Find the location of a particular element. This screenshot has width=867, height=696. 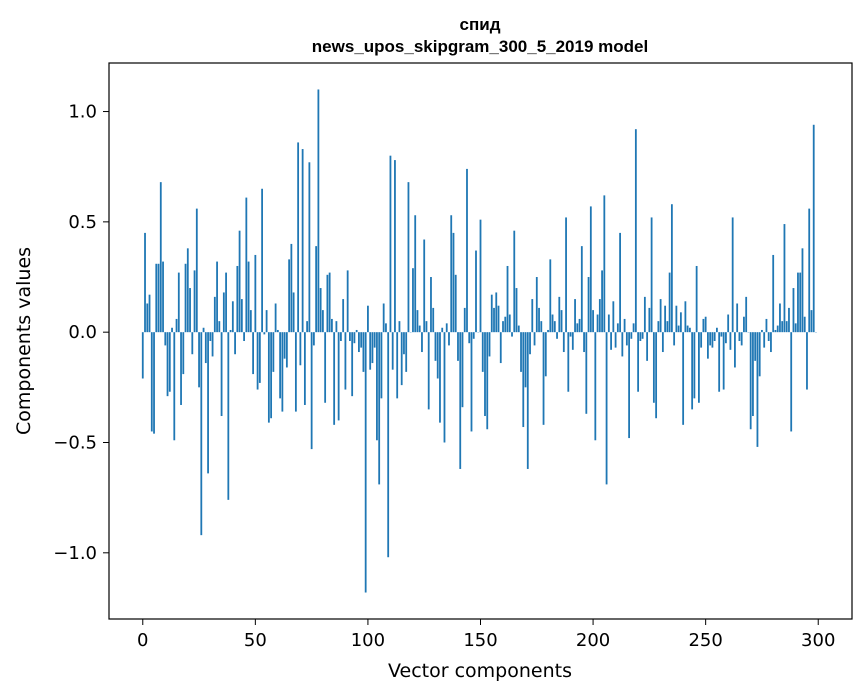

y-tick-label: 1.0 is located at coordinates (82, 112).